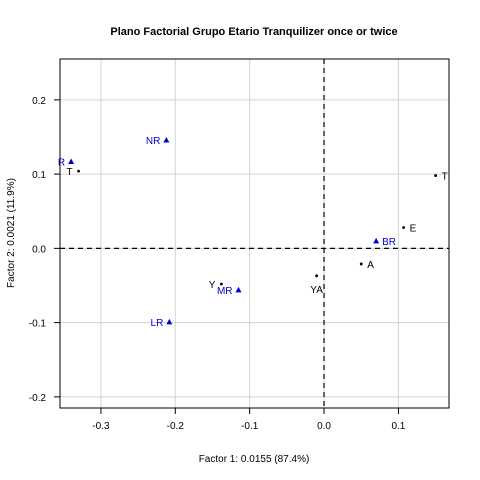 The width and height of the screenshot is (480, 480). Describe the element at coordinates (38, 324) in the screenshot. I see `y-tick-label: -0.1` at that location.